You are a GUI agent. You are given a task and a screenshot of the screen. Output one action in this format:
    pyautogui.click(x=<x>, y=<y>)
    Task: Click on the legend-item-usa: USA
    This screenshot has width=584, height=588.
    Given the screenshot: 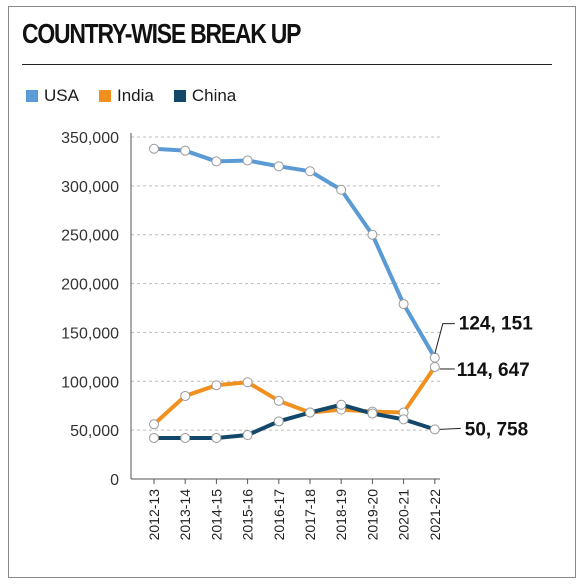 What is the action you would take?
    pyautogui.click(x=52, y=96)
    